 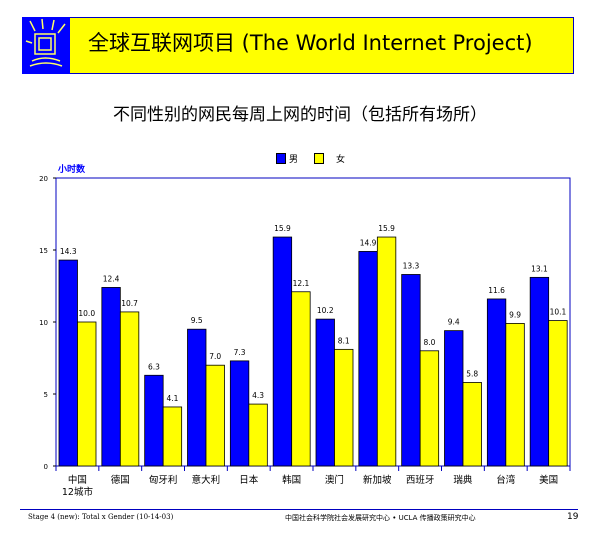 What do you see at coordinates (334, 480) in the screenshot?
I see `x-tick-label: 澳门` at bounding box center [334, 480].